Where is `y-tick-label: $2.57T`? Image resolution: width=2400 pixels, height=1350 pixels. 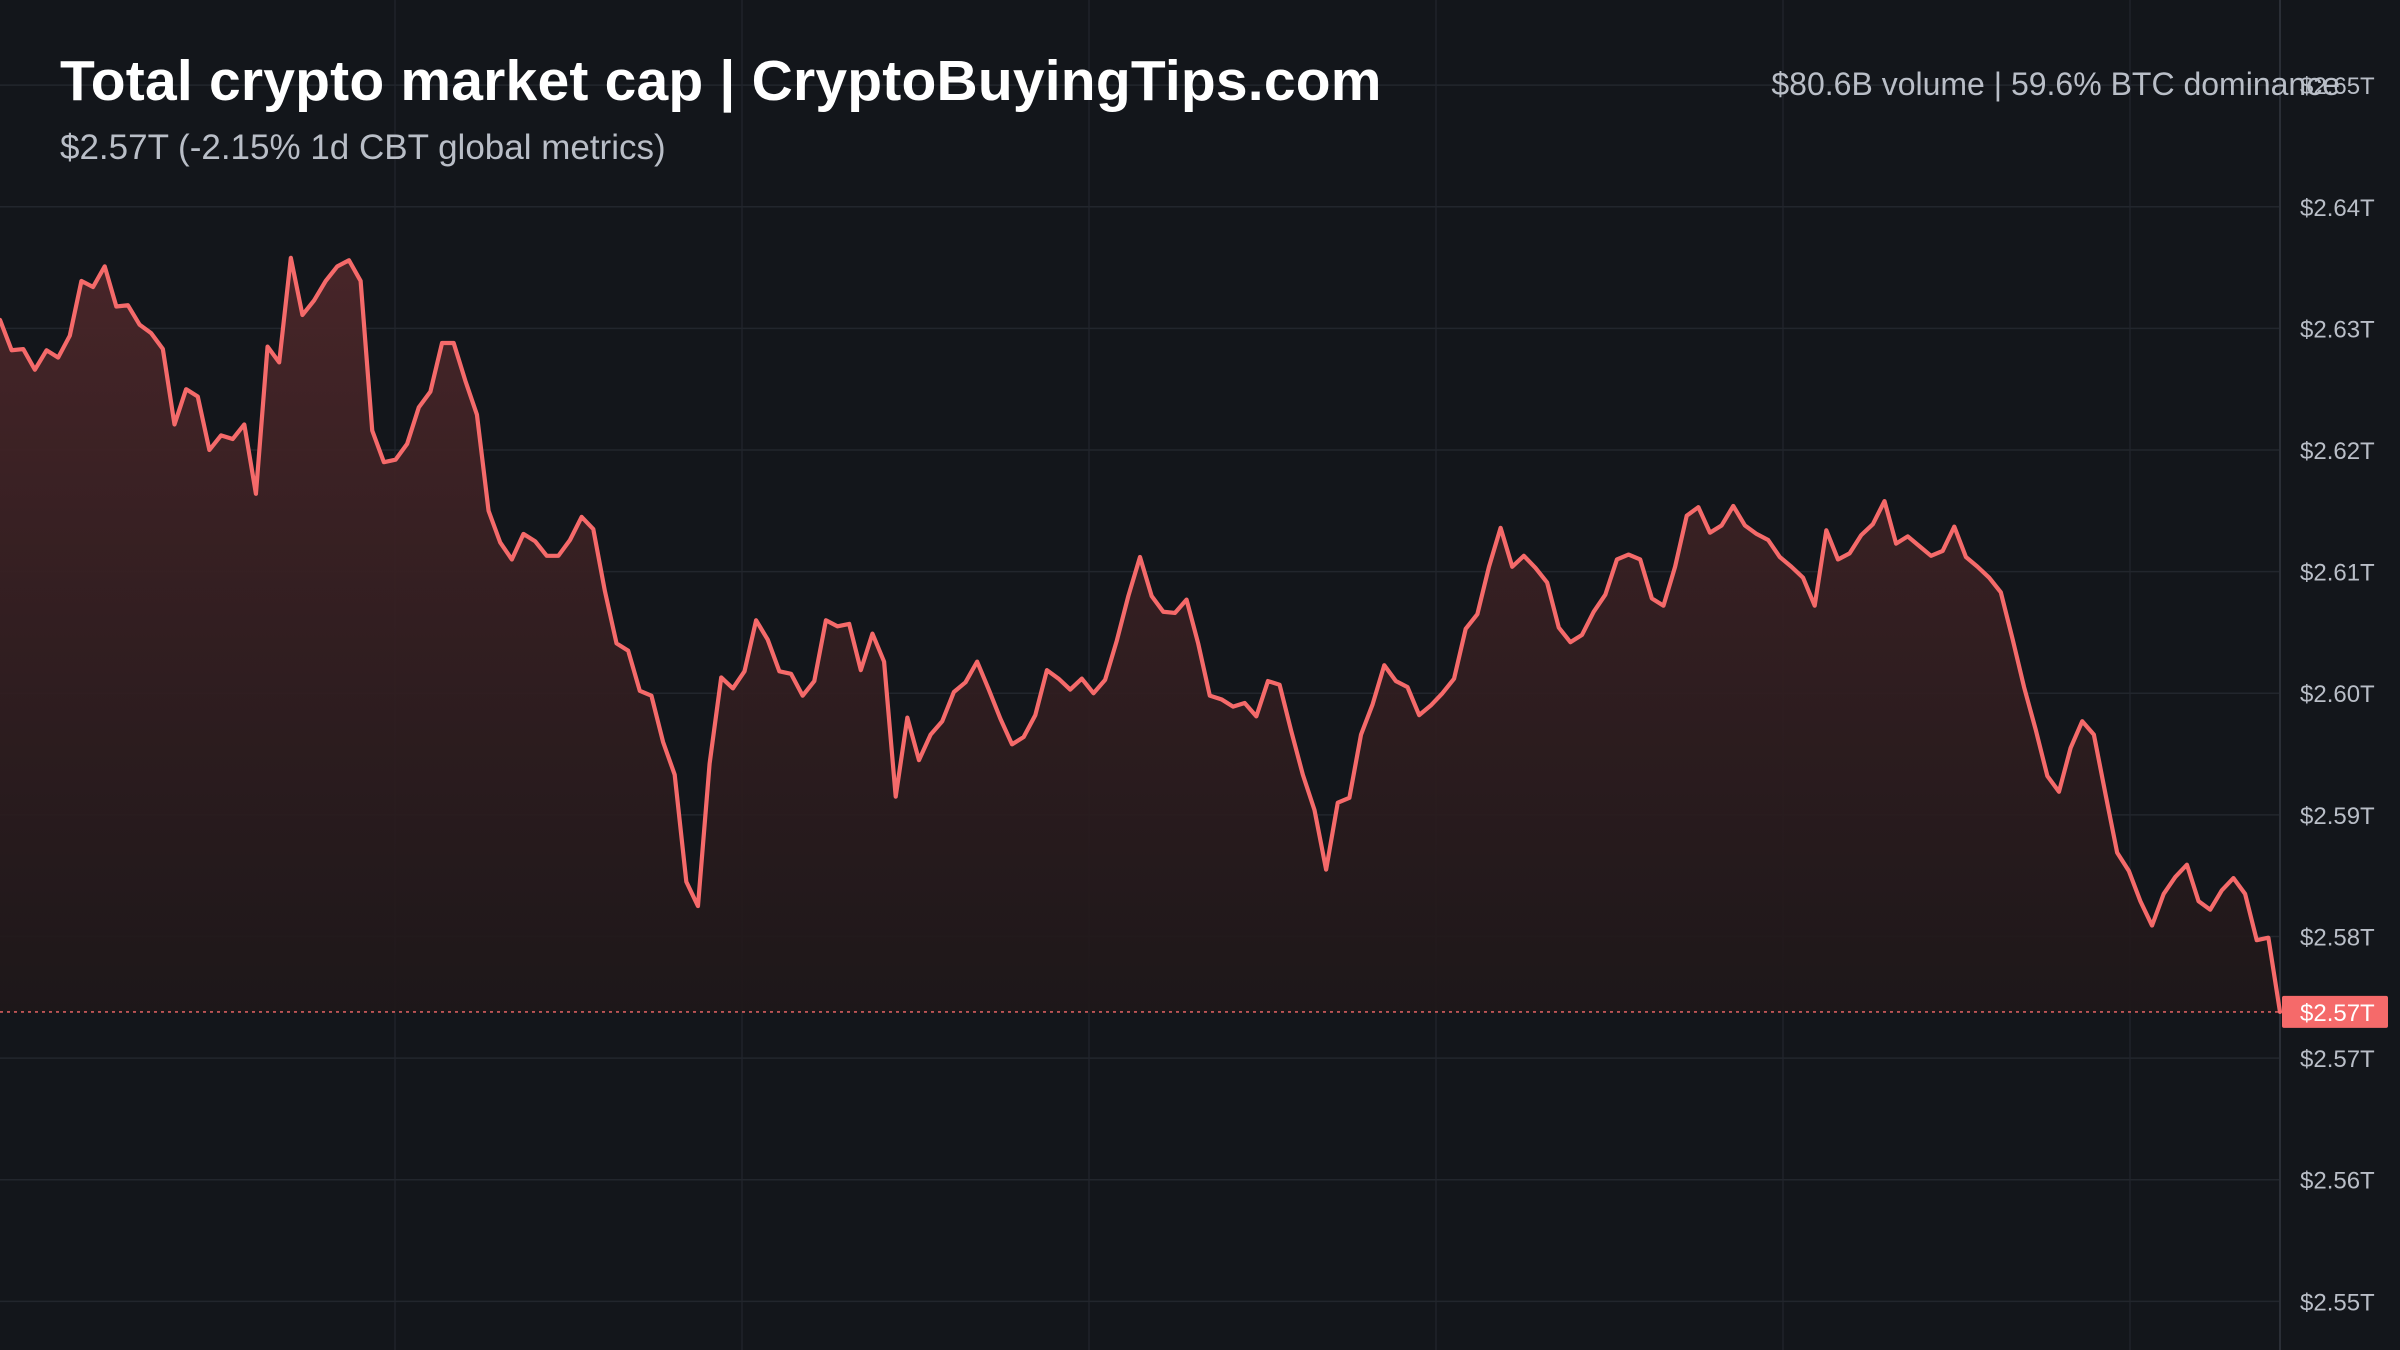 y-tick-label: $2.57T is located at coordinates (2337, 1059).